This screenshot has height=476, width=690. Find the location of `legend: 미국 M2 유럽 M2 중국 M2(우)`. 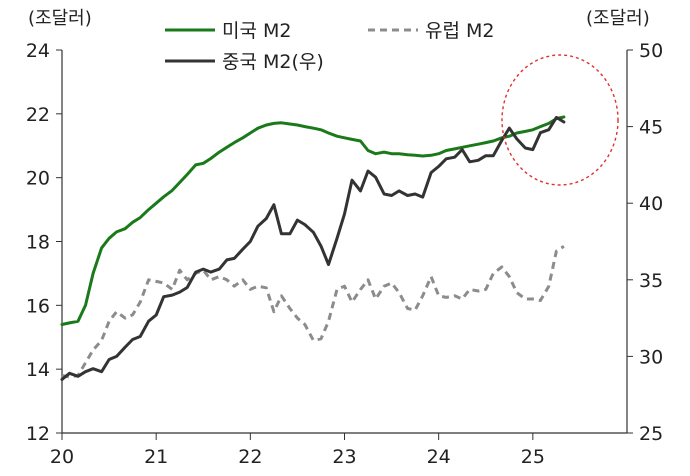

legend: 미국 M2 유럽 M2 중국 M2(우) is located at coordinates (329, 46).